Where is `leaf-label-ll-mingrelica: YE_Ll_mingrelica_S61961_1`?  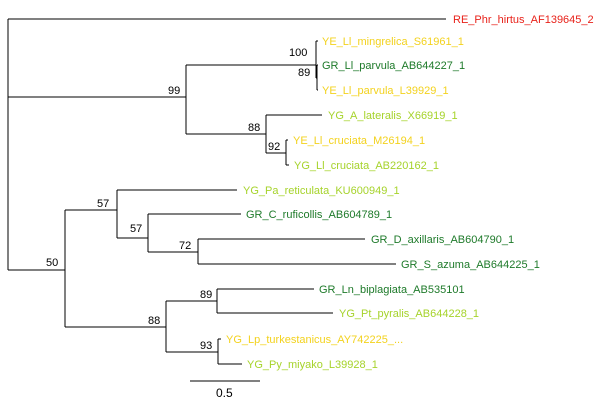
leaf-label-ll-mingrelica: YE_Ll_mingrelica_S61961_1 is located at coordinates (393, 42).